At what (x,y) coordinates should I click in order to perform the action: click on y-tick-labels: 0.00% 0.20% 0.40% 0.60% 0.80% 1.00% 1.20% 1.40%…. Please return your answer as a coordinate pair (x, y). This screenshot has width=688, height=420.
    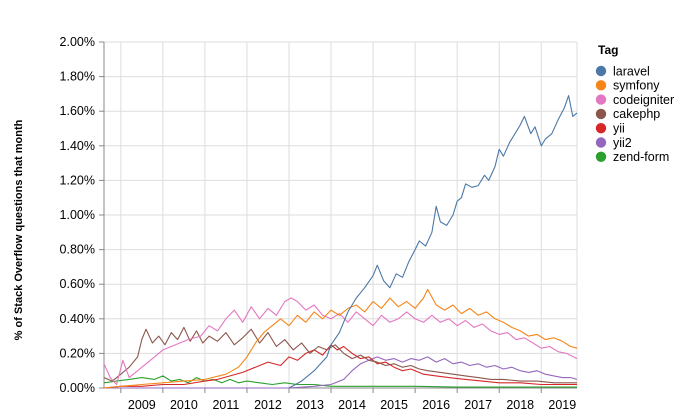
    Looking at the image, I should click on (77, 215).